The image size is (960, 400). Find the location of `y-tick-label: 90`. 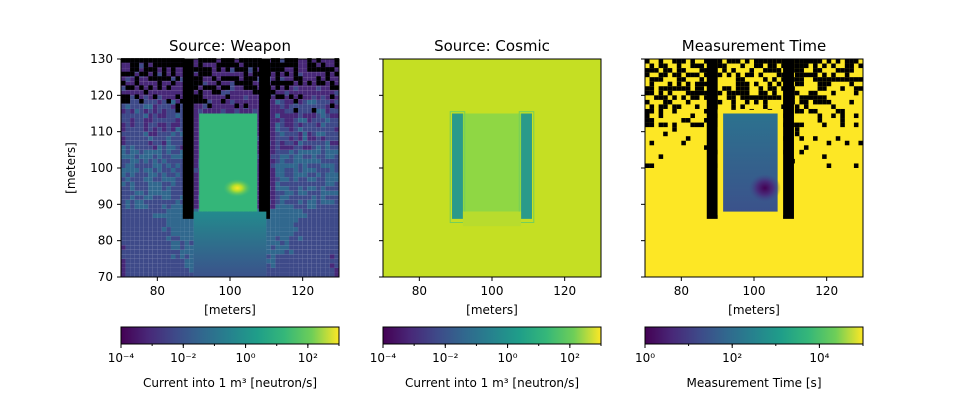

y-tick-label: 90 is located at coordinates (105, 204).